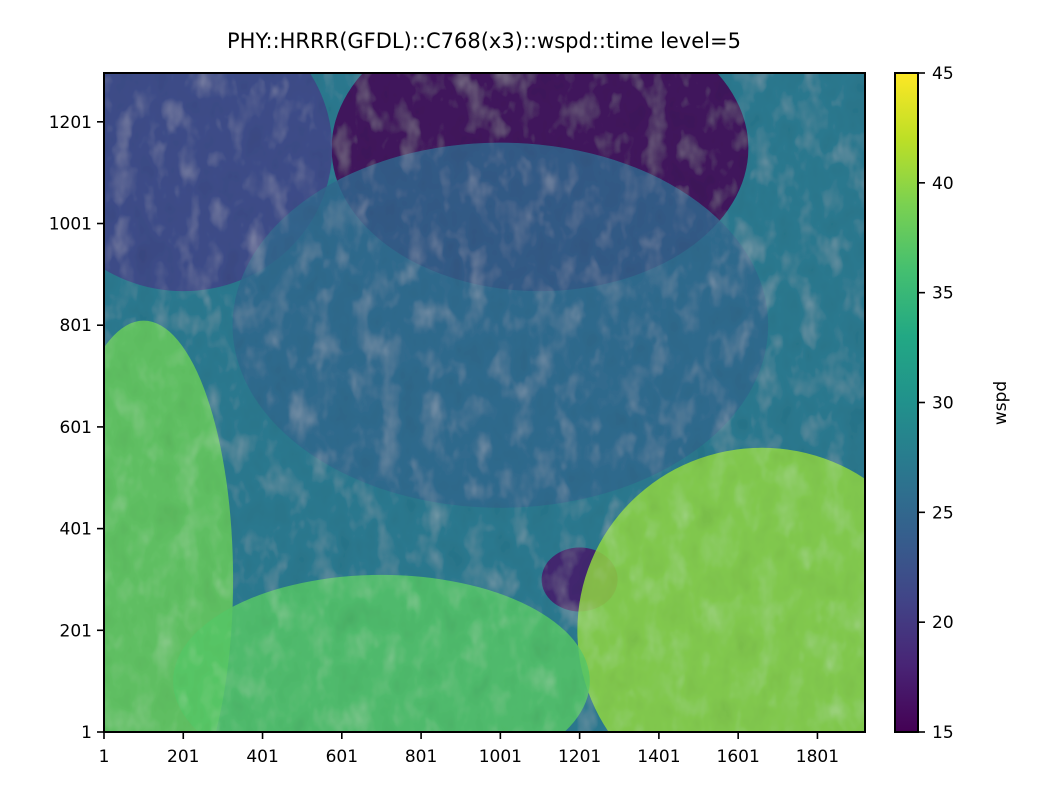 The width and height of the screenshot is (1039, 803). What do you see at coordinates (1001, 403) in the screenshot?
I see `colorbar-label: wspd` at bounding box center [1001, 403].